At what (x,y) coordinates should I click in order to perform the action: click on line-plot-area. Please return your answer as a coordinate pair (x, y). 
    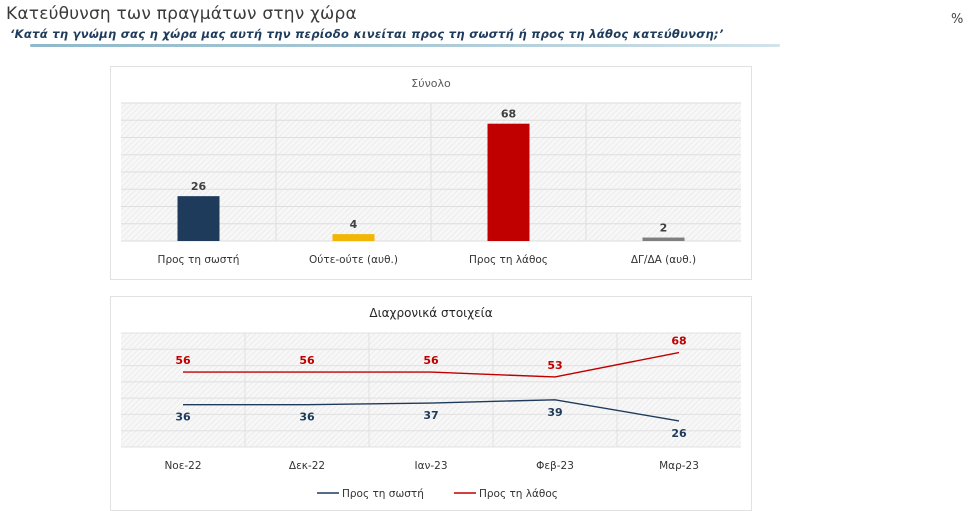
    Looking at the image, I should click on (431, 390).